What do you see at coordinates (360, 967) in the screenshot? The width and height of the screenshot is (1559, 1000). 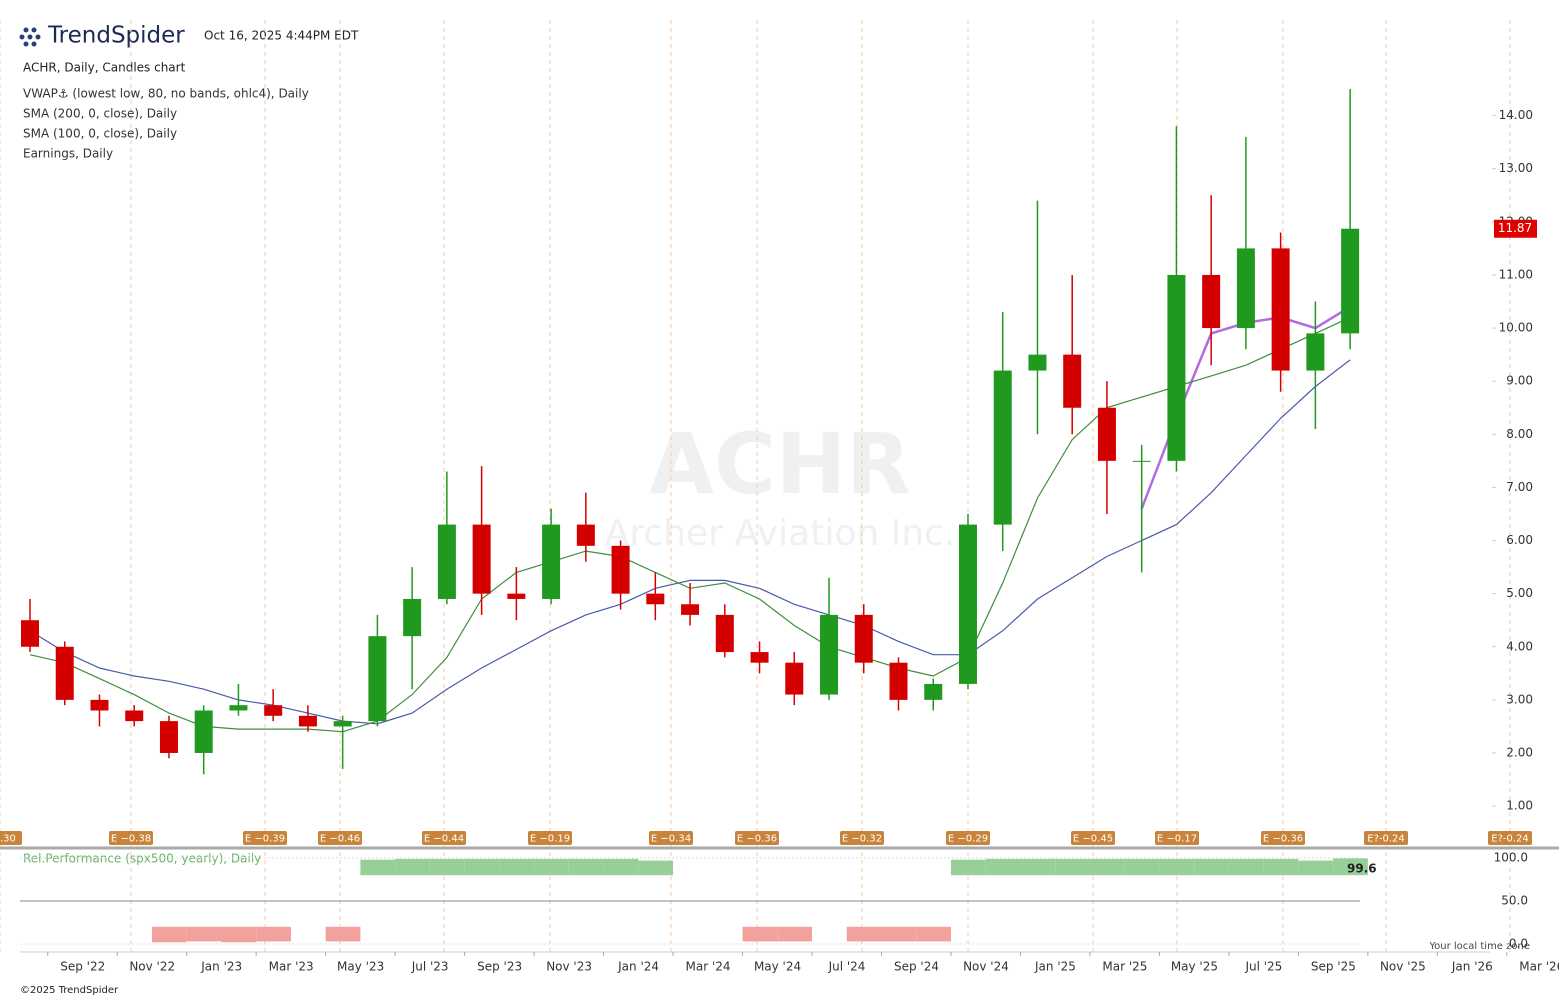 I see `x-tick-label: May '23` at bounding box center [360, 967].